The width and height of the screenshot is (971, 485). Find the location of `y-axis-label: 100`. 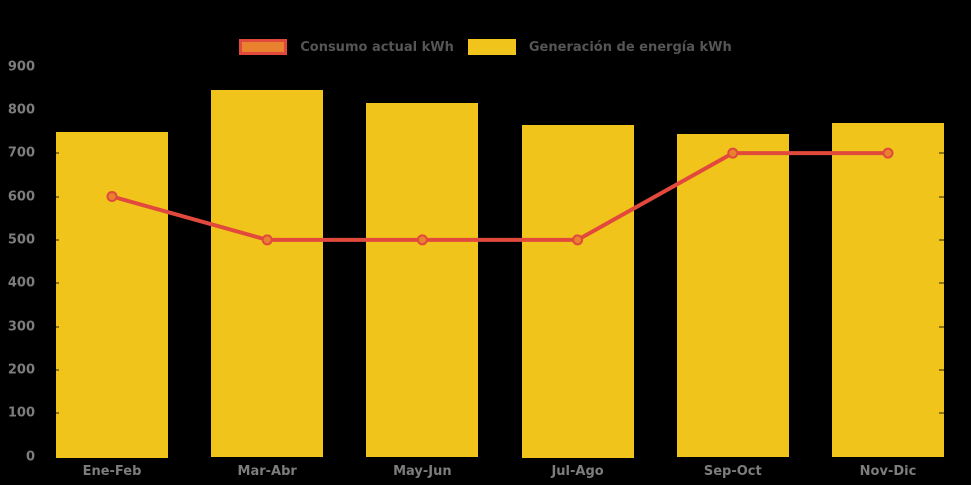

y-axis-label: 100 is located at coordinates (21, 413).